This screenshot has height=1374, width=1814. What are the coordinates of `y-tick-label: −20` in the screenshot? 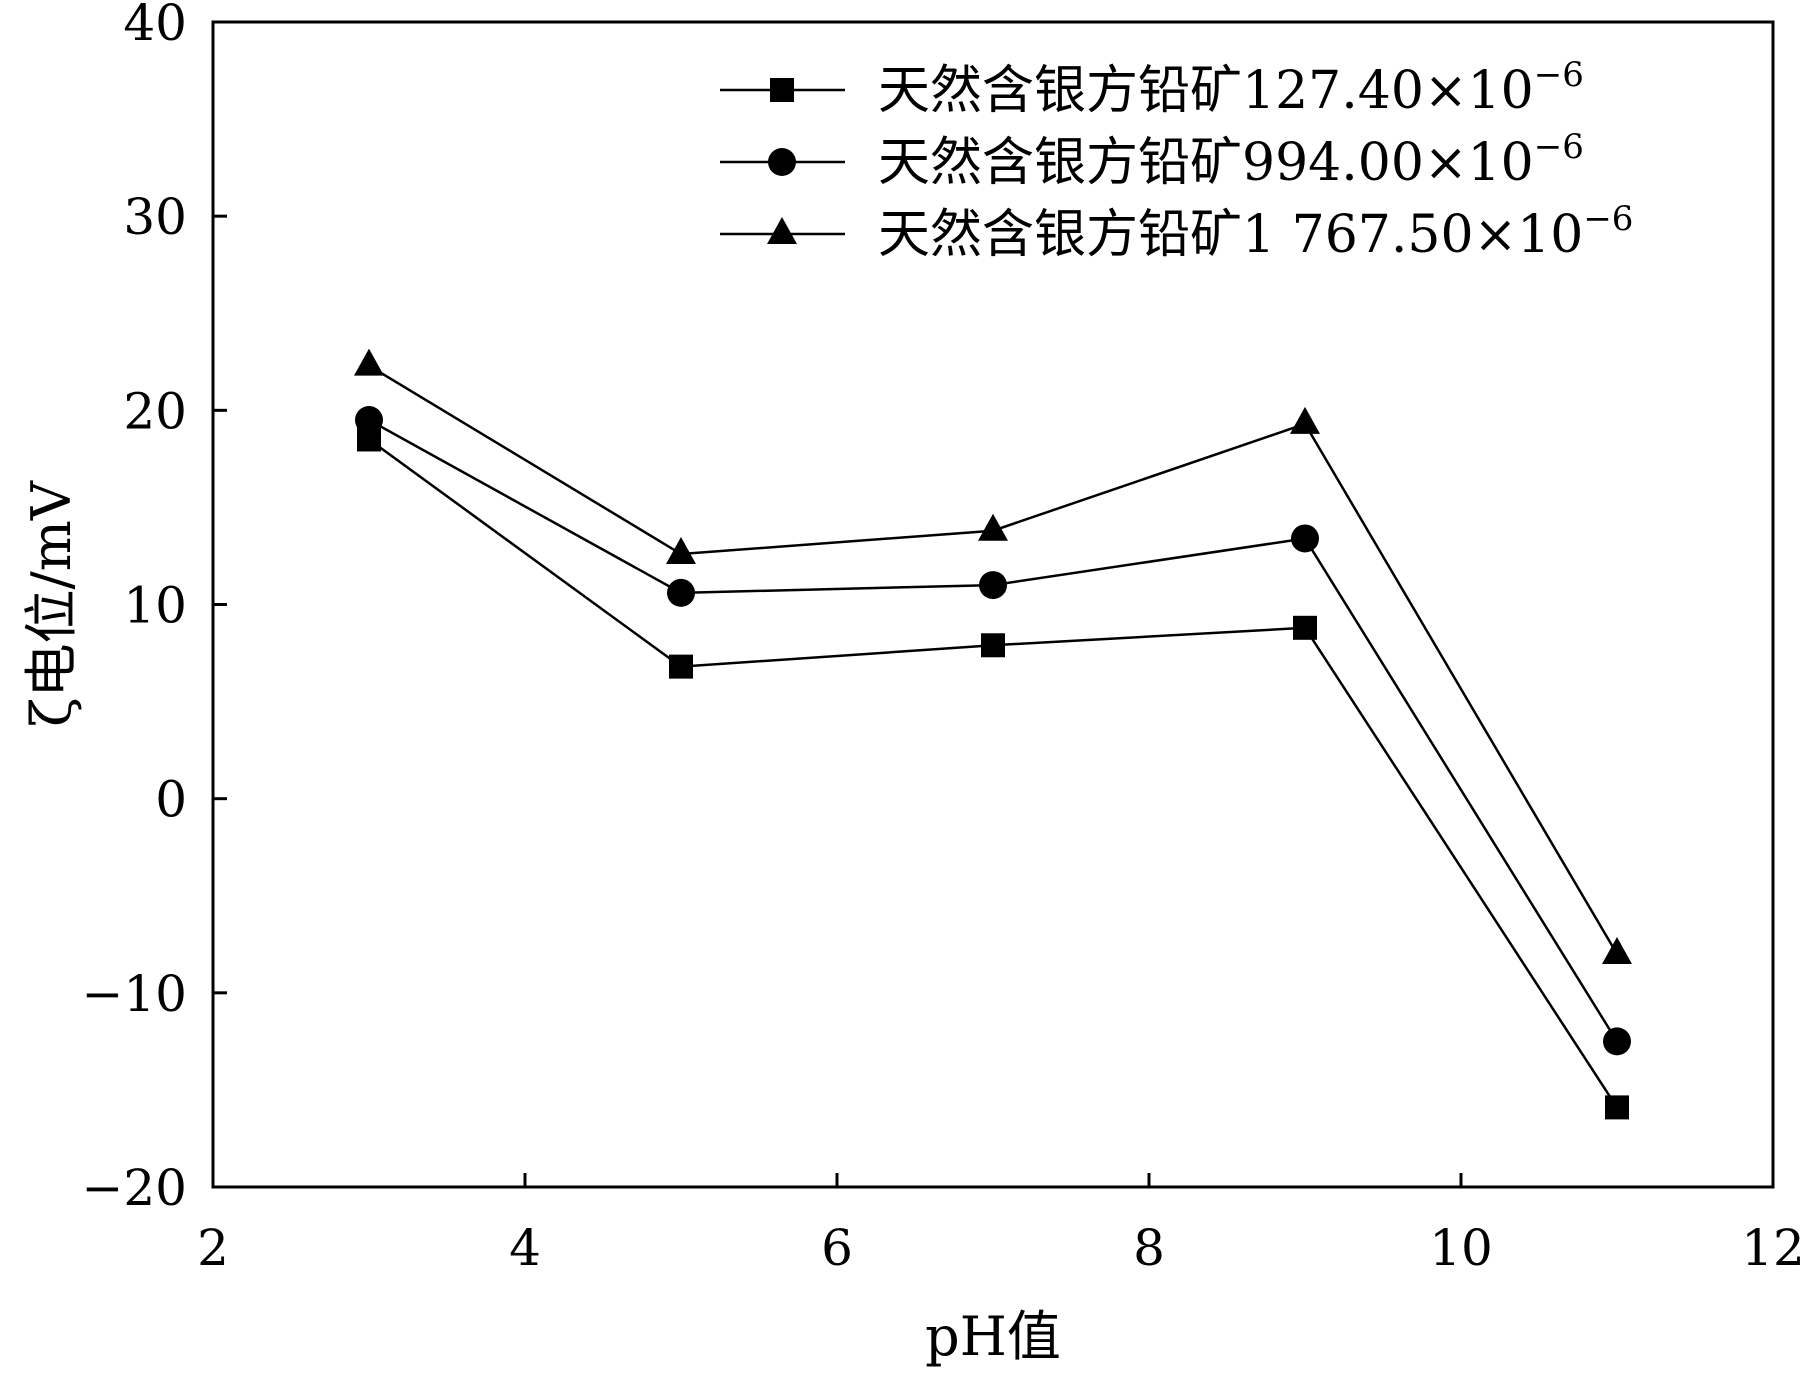 It's located at (134, 1188).